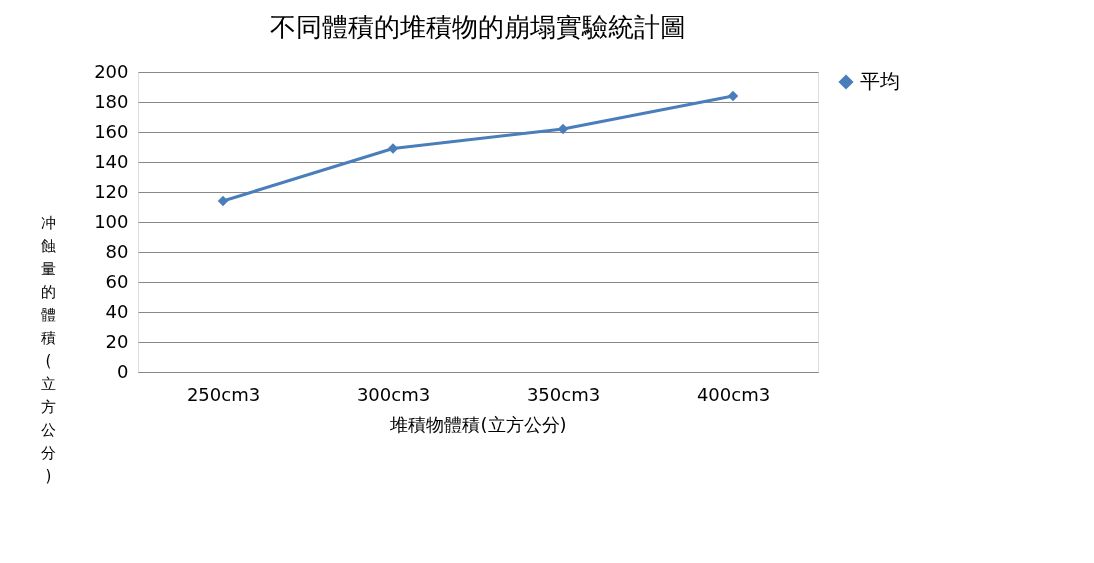 This screenshot has height=563, width=1094. Describe the element at coordinates (111, 161) in the screenshot. I see `y-tick-label: 140` at that location.